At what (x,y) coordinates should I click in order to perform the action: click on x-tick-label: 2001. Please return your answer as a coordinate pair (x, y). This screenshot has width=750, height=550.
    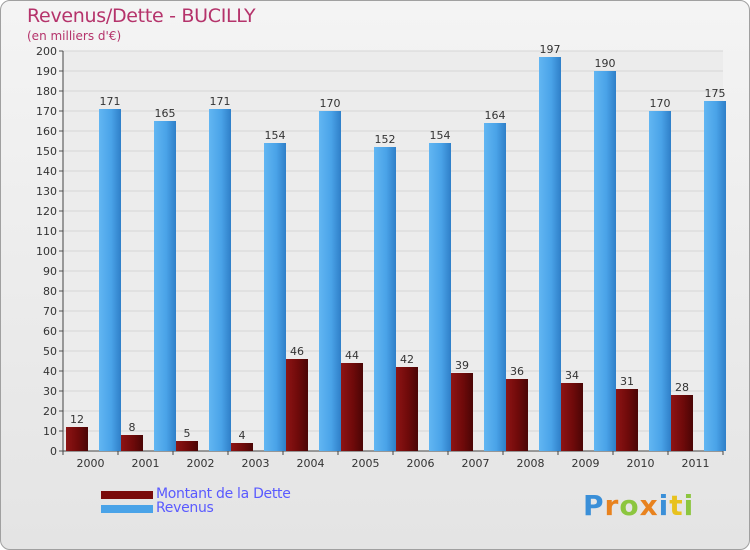
    Looking at the image, I should click on (146, 463).